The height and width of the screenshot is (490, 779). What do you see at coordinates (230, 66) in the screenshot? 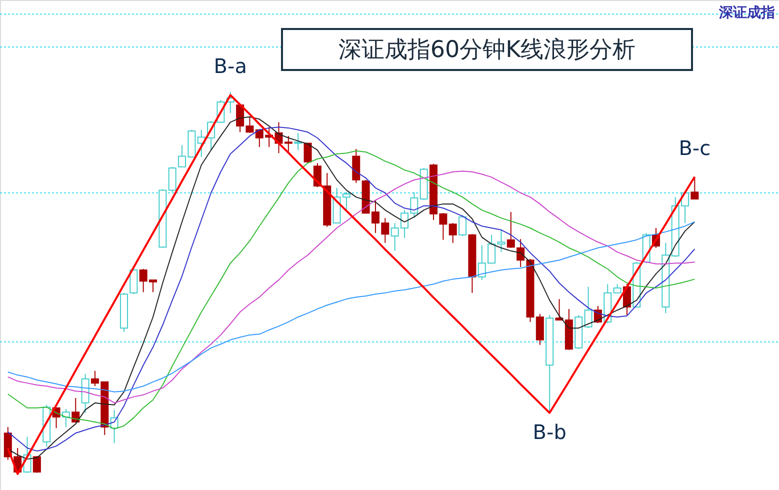
I see `annotation: B-a` at bounding box center [230, 66].